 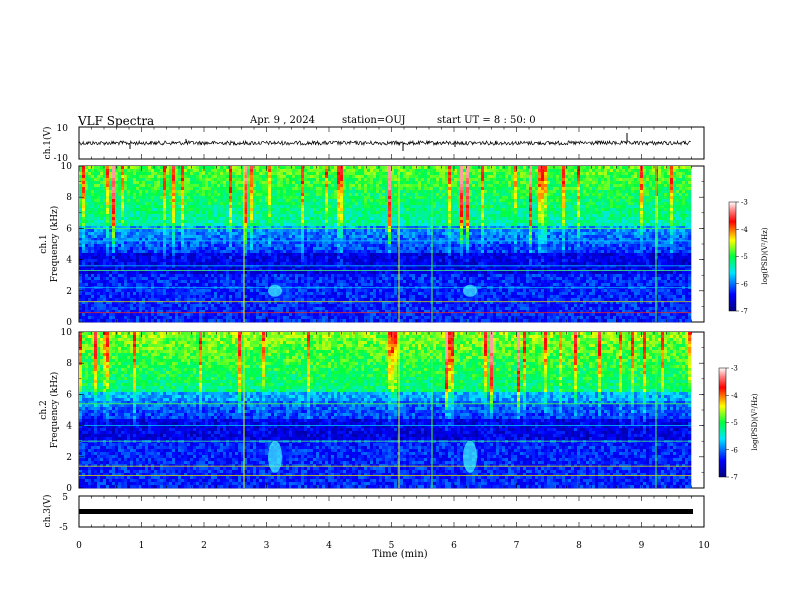 I want to click on time-tick-label: 3, so click(x=267, y=546).